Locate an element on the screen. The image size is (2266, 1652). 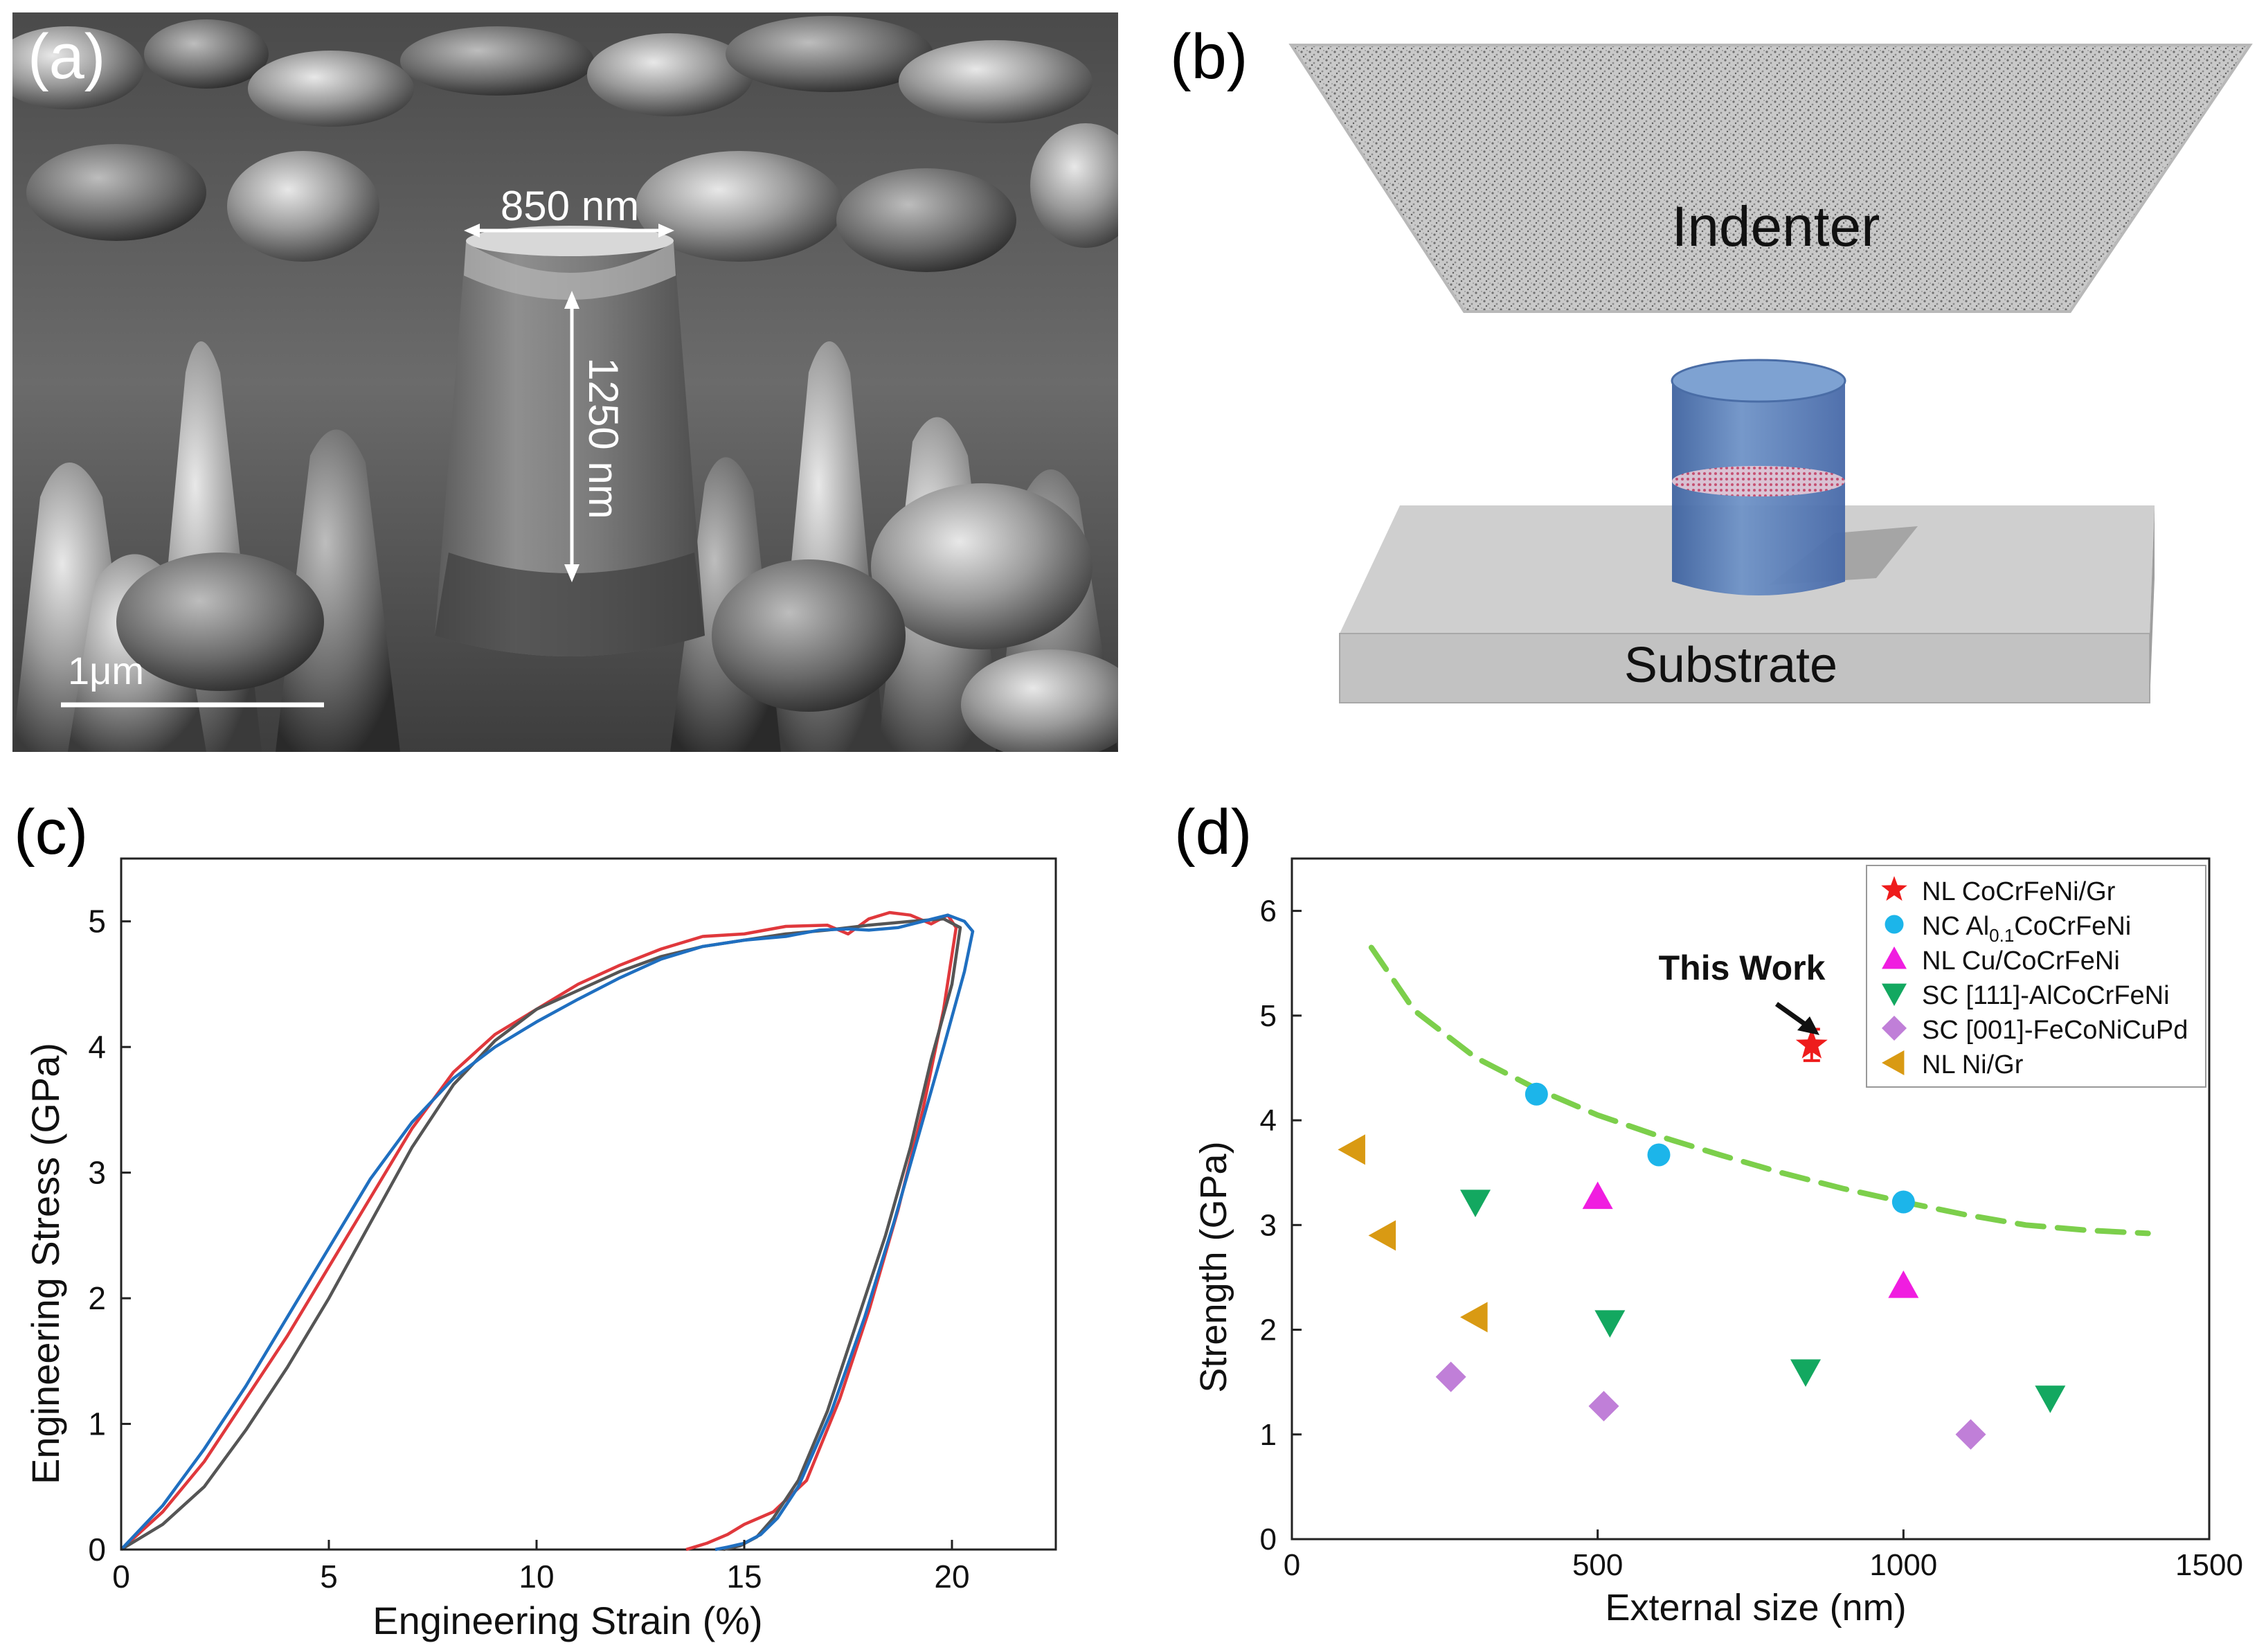
panel-c-label: (c) is located at coordinates (51, 833).